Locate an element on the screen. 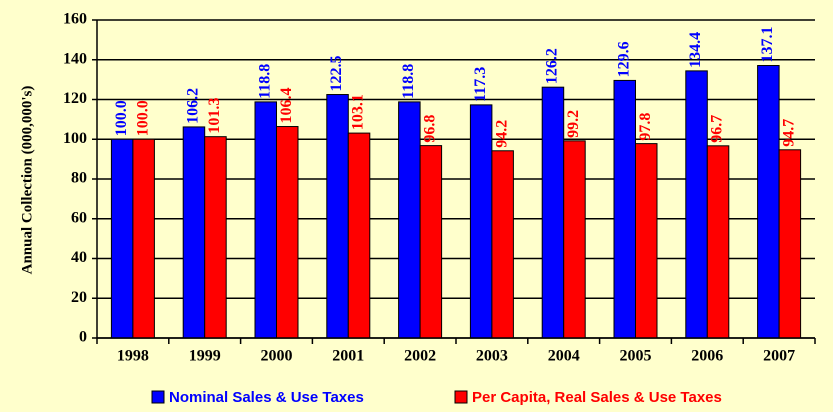 This screenshot has width=833, height=412. x-tick-label: 2002 is located at coordinates (420, 356).